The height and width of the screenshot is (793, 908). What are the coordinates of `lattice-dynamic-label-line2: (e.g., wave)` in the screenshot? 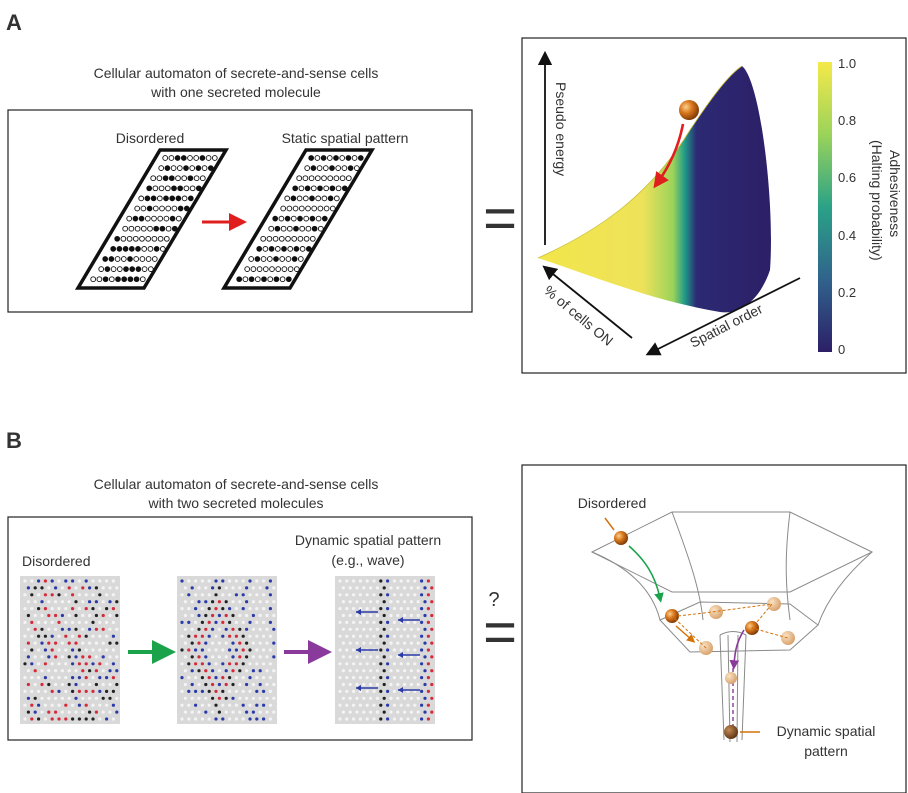 It's located at (367, 560).